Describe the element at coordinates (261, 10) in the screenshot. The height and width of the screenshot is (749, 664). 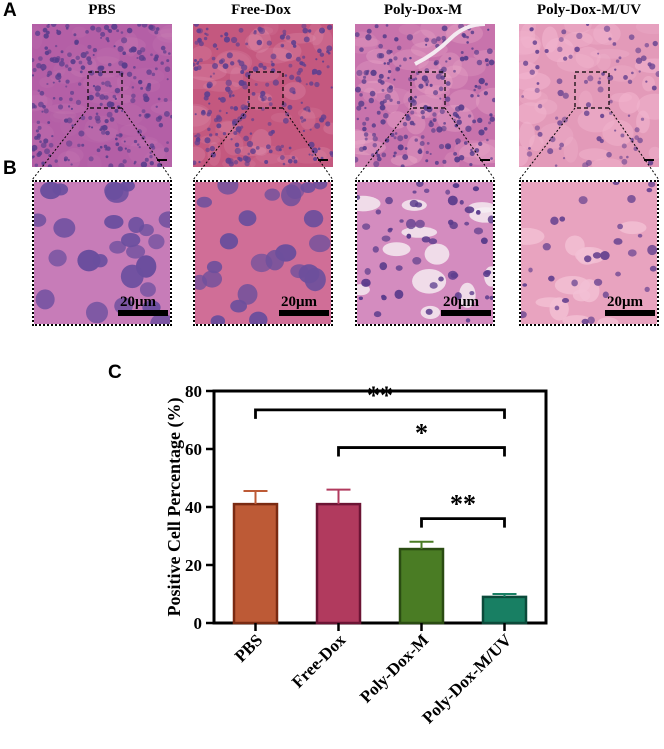
I see `column-title-free-dox: Free-Dox` at that location.